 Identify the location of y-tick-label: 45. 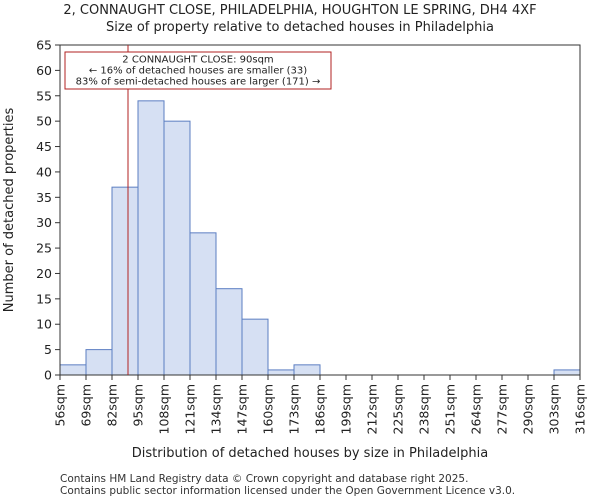
(44, 146).